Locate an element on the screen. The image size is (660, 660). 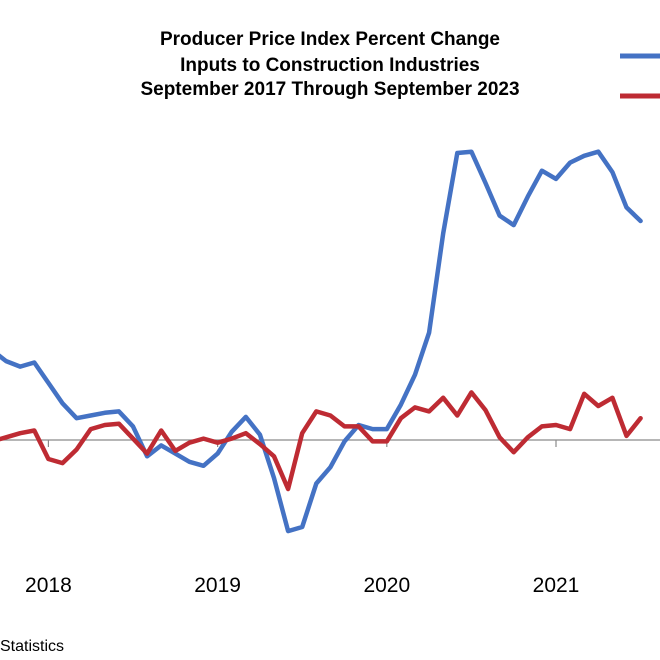
x-tick-label-2019: 2019 is located at coordinates (217, 585).